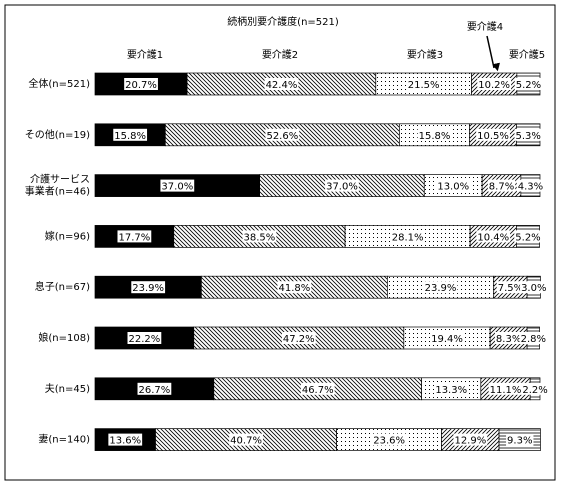 Image resolution: width=565 pixels, height=492 pixels. Describe the element at coordinates (280, 54) in the screenshot. I see `legend-label: 要介護2` at that location.